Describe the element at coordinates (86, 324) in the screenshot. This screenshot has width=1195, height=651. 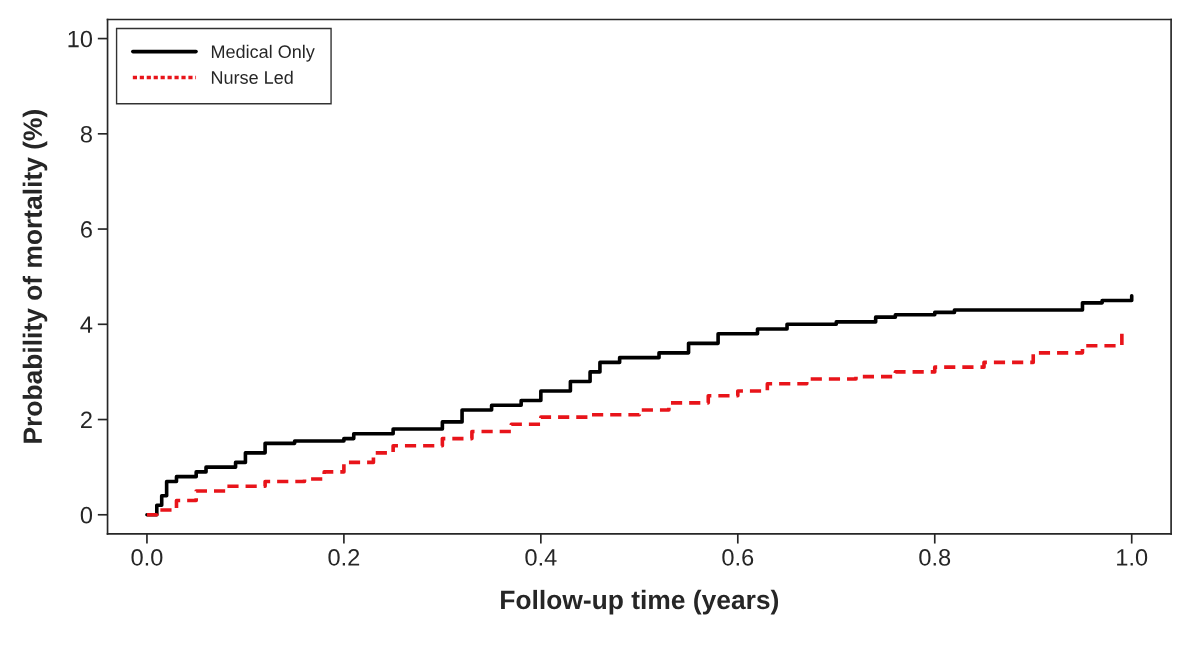
I see `y-tick-label: 4` at that location.